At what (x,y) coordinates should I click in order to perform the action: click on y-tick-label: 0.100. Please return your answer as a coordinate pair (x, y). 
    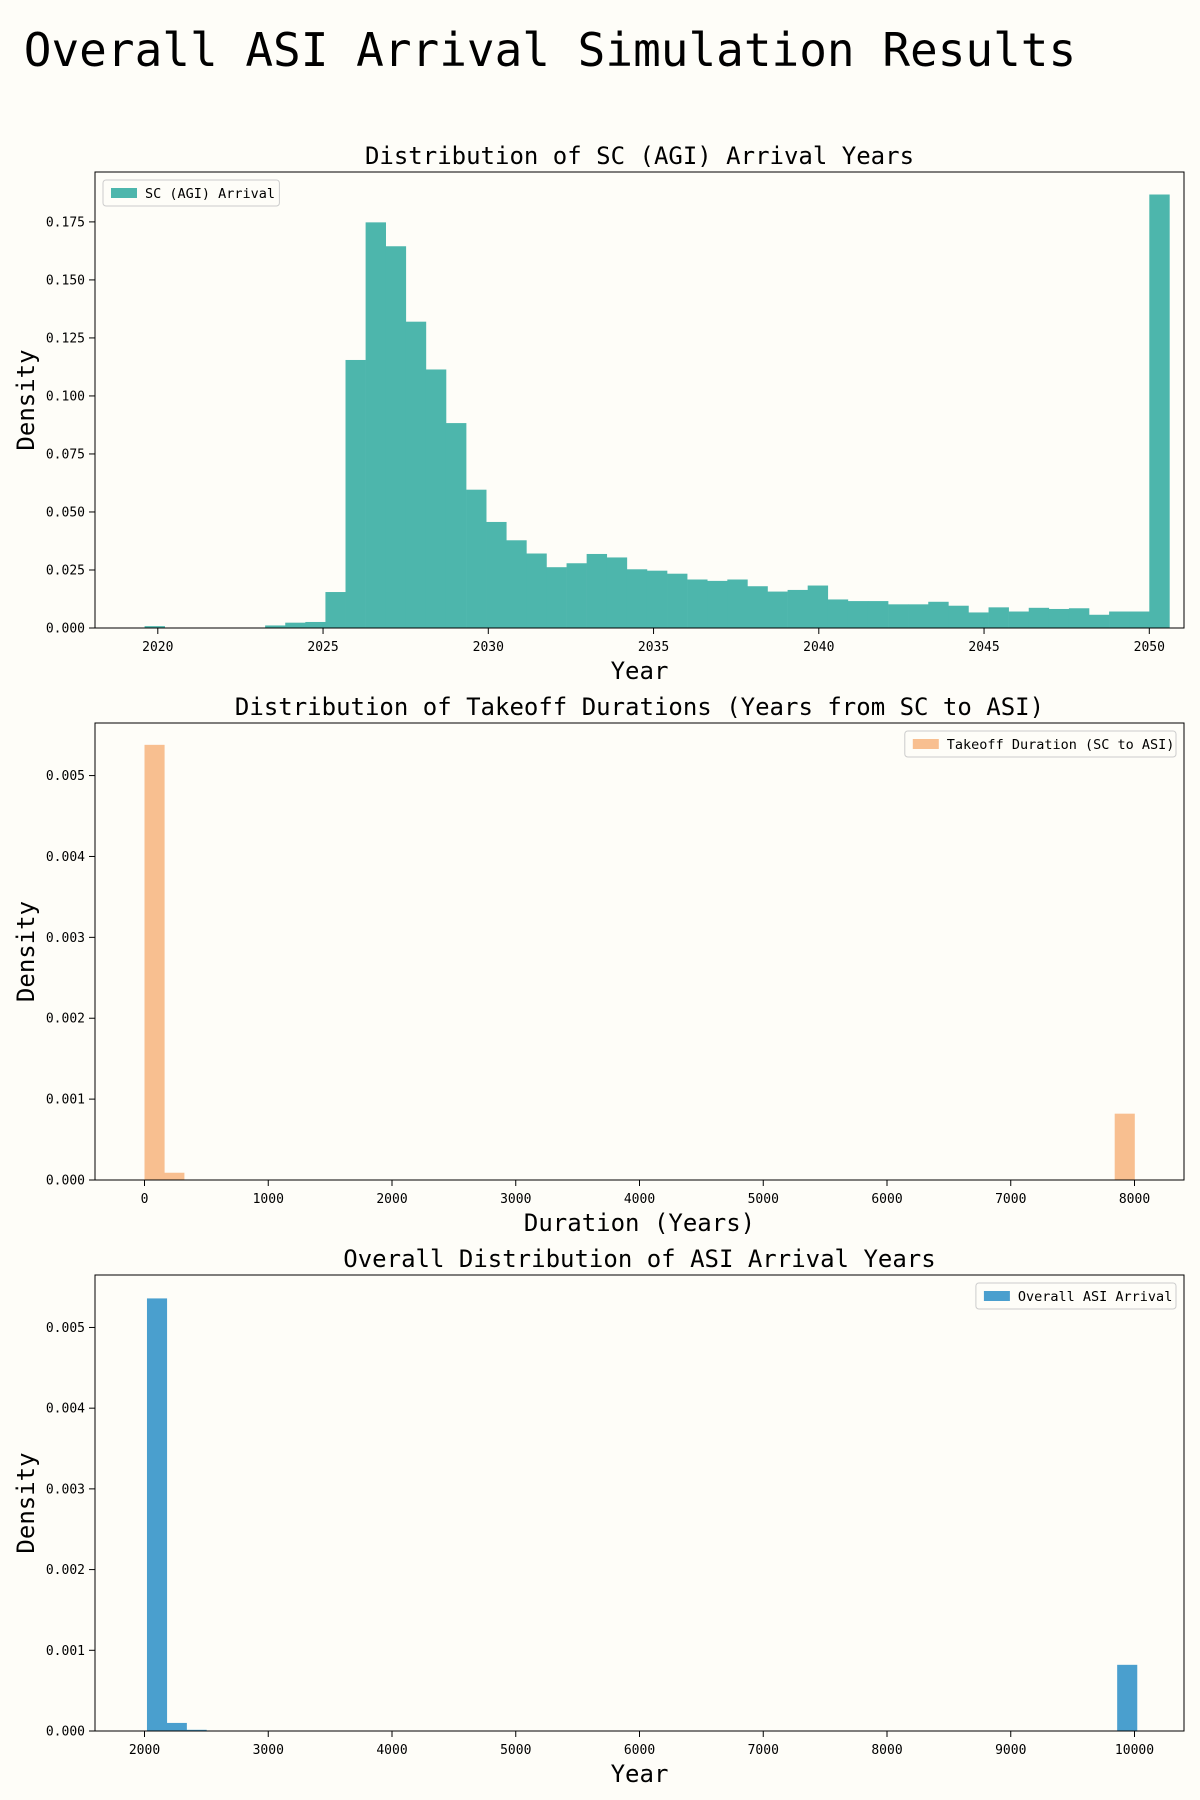
    Looking at the image, I should click on (65, 396).